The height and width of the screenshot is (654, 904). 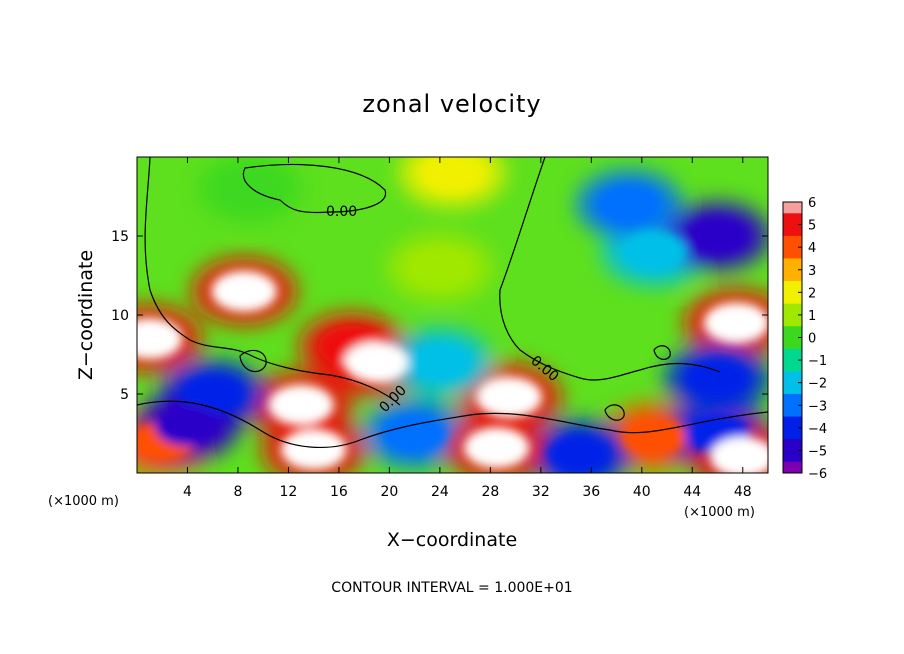 I want to click on x-tick-label: 24, so click(x=440, y=492).